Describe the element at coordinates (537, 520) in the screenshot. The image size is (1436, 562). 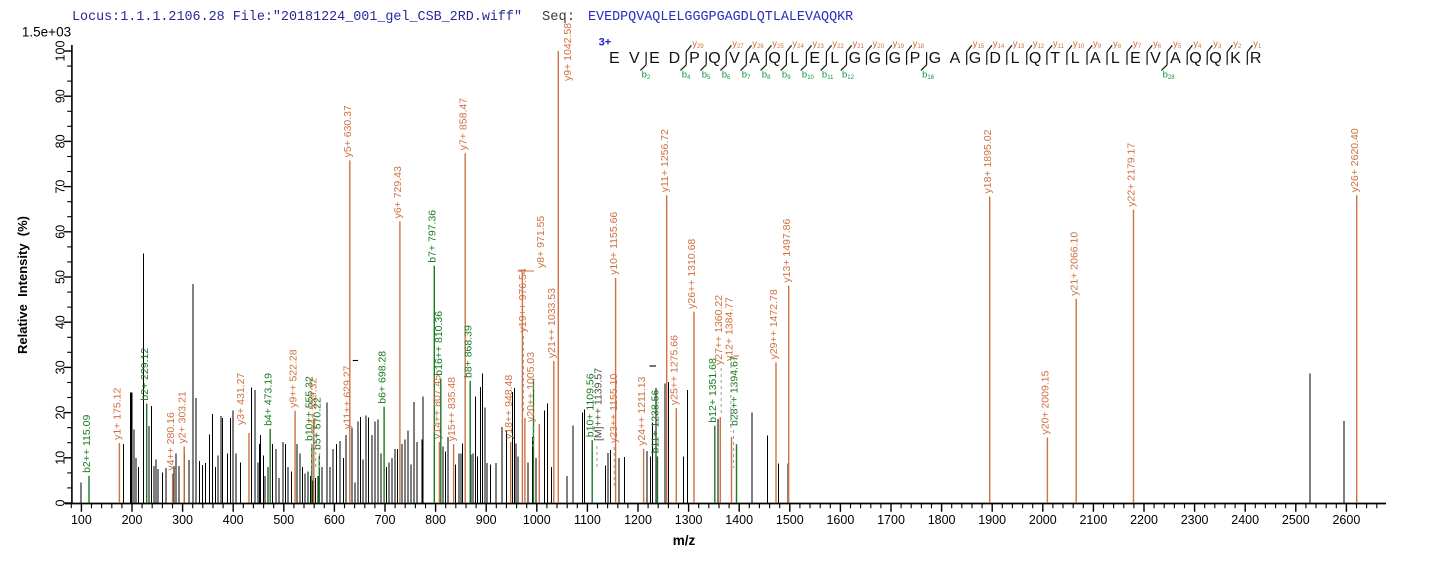
I see `svg-text: 1000` at that location.